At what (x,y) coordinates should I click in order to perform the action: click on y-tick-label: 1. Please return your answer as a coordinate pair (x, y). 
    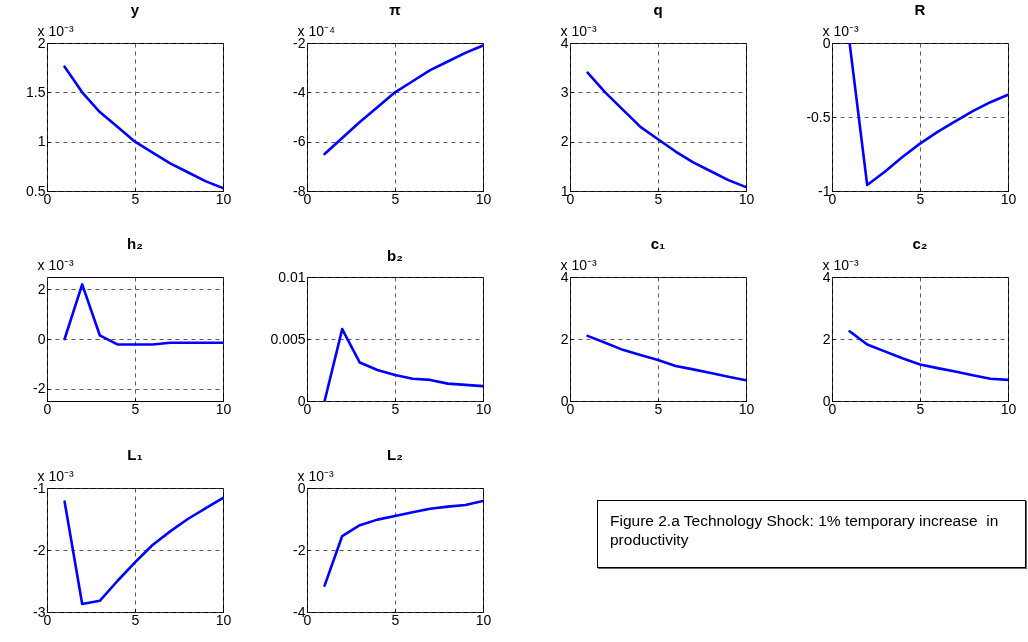
    Looking at the image, I should click on (41, 141).